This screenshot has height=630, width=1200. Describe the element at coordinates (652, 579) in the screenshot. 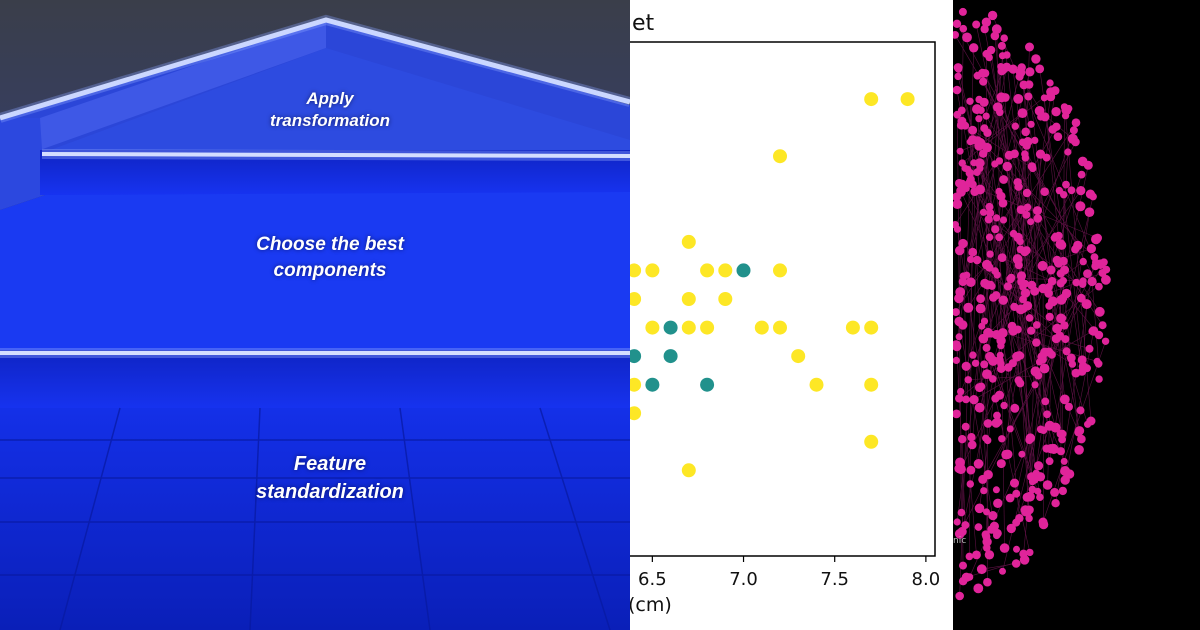

I see `x-tick-label: 6.5` at that location.